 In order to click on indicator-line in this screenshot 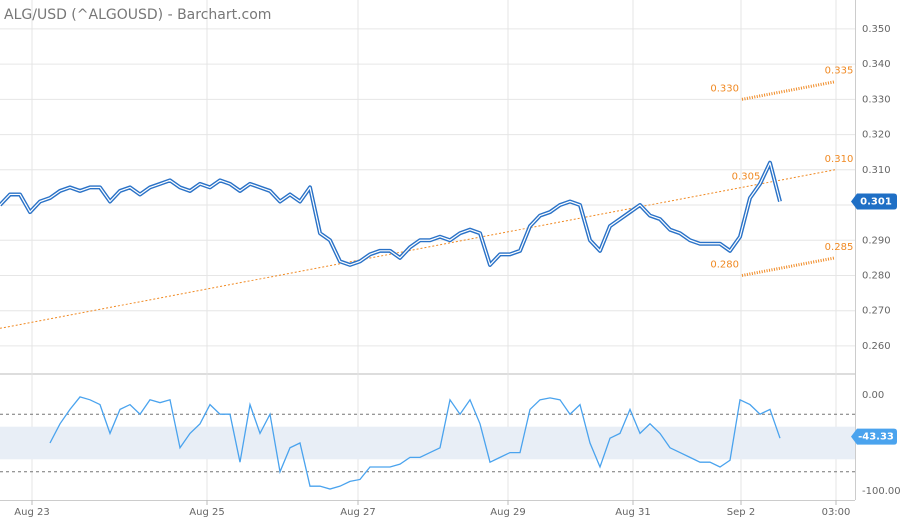, I will do `click(415, 443)`.